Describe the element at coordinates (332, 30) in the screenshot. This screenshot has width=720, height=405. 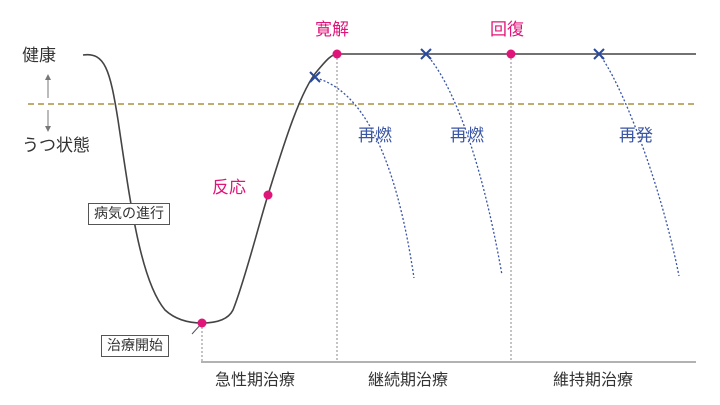
I see `remission-label: 寛解` at that location.